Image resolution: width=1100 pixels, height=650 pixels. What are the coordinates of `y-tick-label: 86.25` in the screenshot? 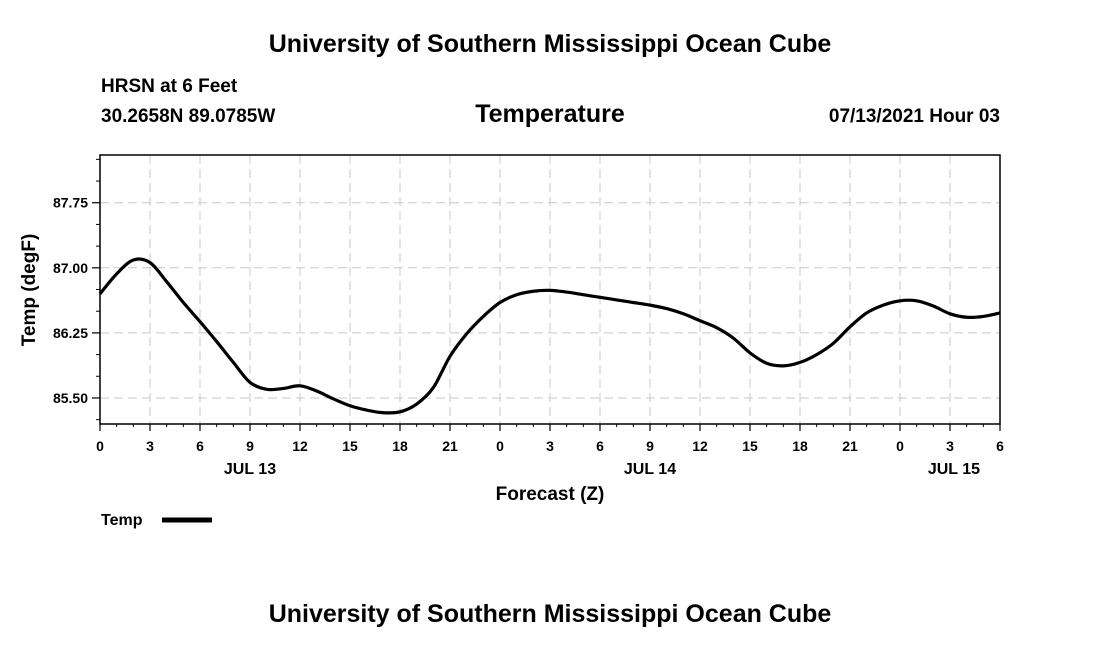 It's located at (70, 333).